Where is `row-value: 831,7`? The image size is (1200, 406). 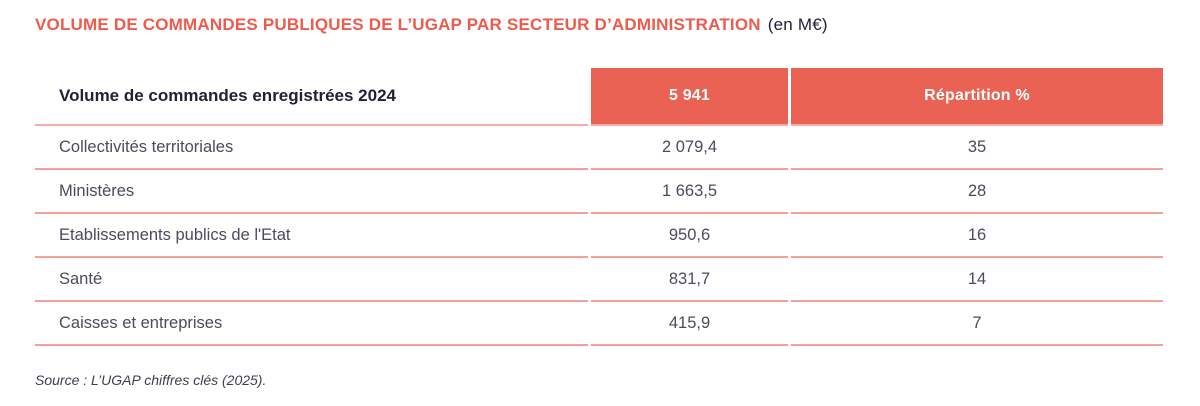
row-value: 831,7 is located at coordinates (689, 280).